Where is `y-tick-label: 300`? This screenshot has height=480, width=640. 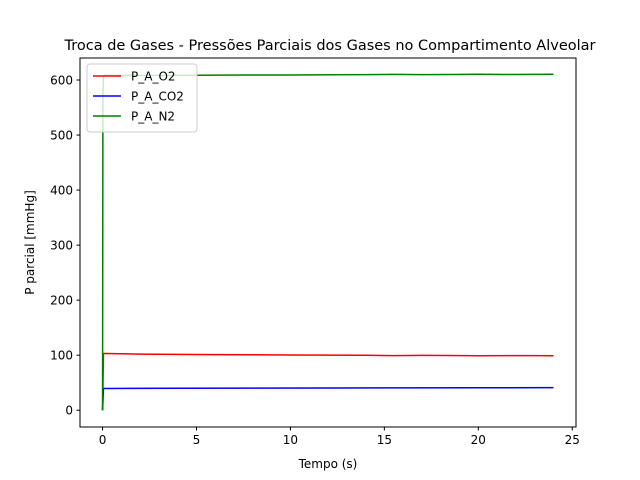 y-tick-label: 300 is located at coordinates (61, 246).